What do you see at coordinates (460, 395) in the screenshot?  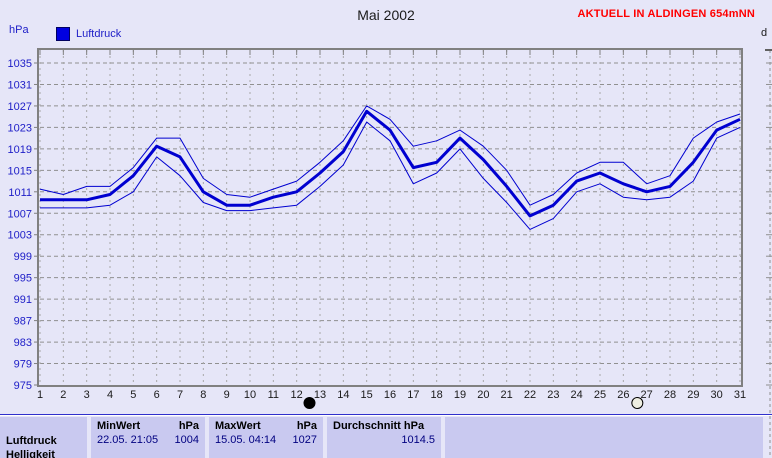 I see `x-tick-label: 19` at bounding box center [460, 395].